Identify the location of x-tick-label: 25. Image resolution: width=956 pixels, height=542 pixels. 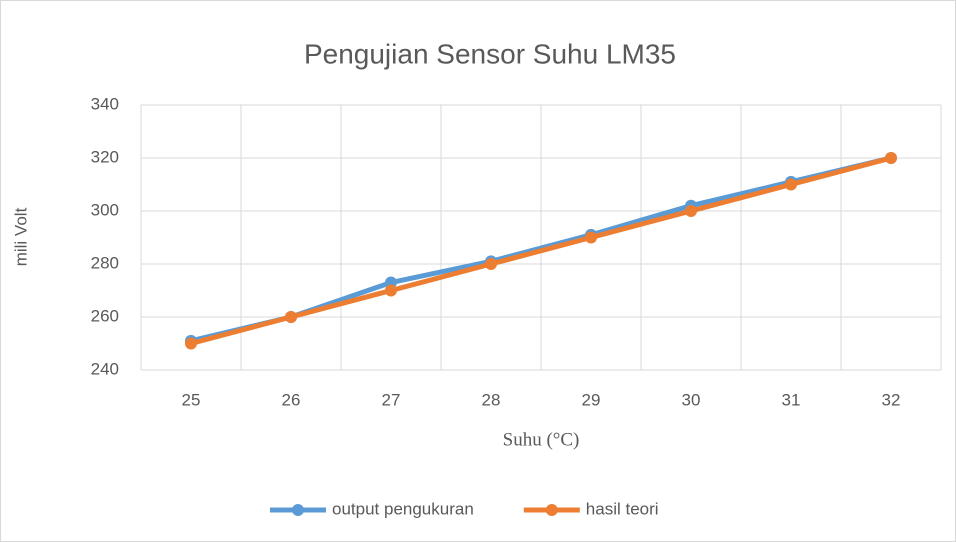
(191, 399).